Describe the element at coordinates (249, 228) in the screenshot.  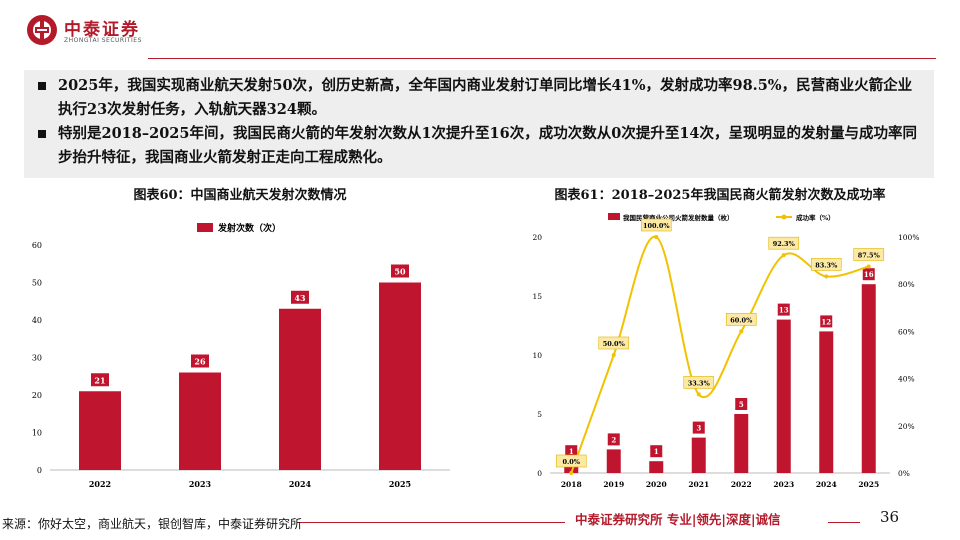
I see `legend-label: 发射次数（次）` at that location.